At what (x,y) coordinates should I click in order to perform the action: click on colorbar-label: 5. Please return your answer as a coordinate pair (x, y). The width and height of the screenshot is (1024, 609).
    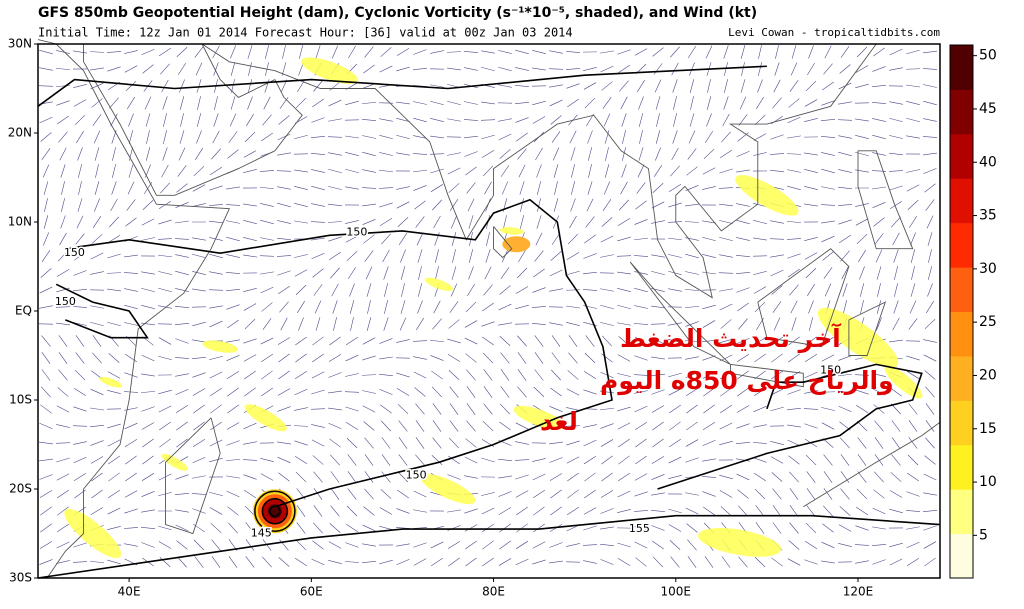
    Looking at the image, I should click on (983, 535).